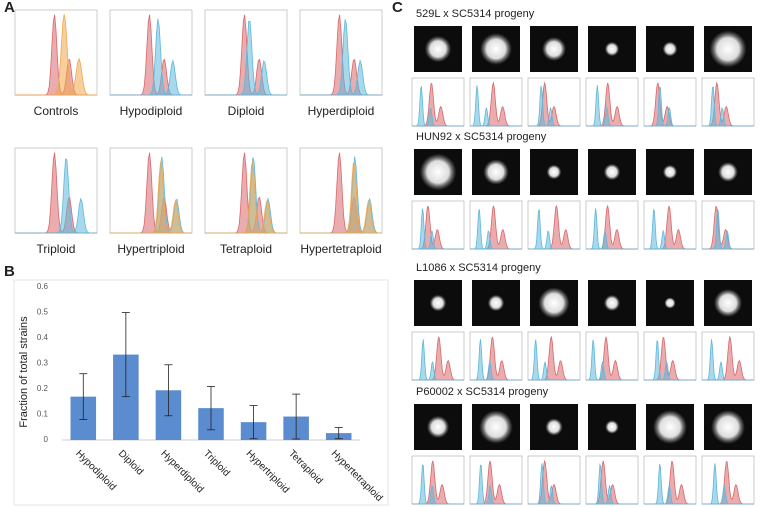  What do you see at coordinates (216, 463) in the screenshot?
I see `x-tick-label: Triploid` at bounding box center [216, 463].